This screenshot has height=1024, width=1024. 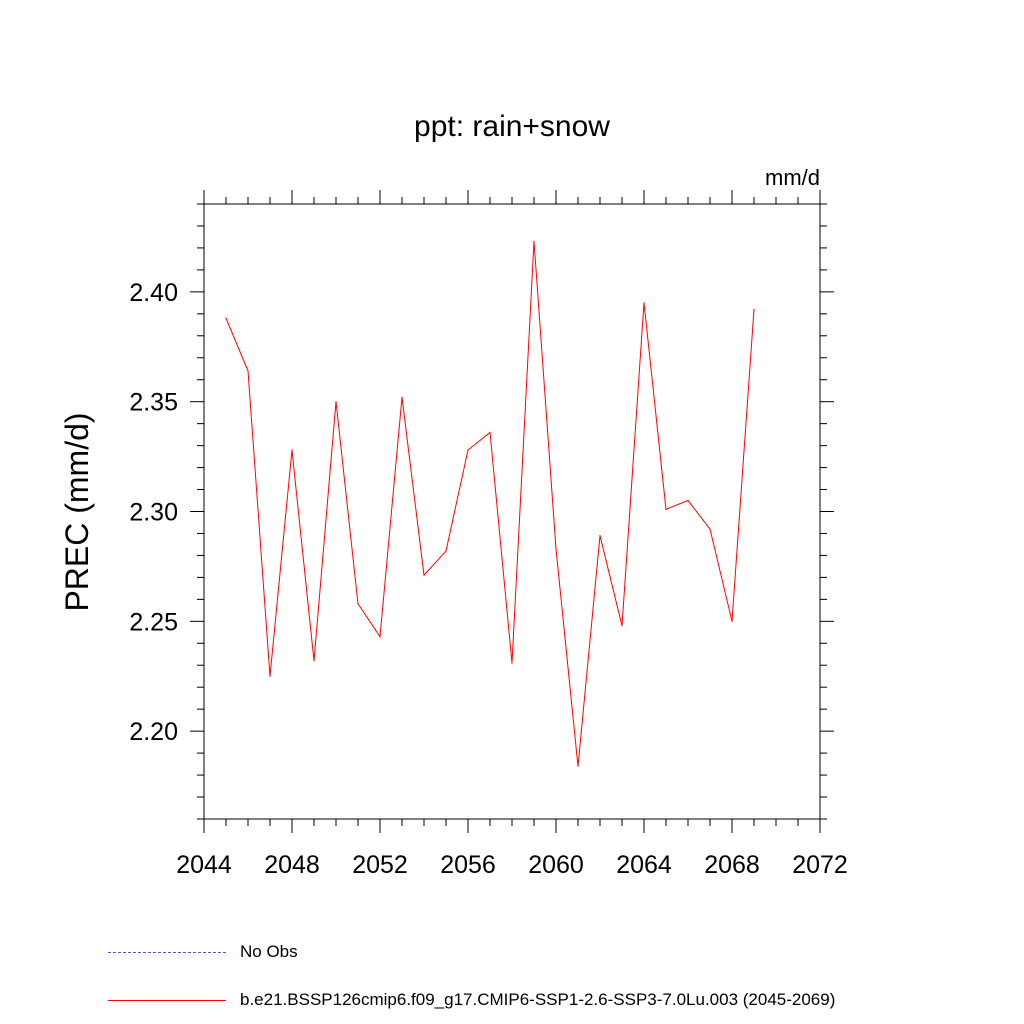 What do you see at coordinates (732, 865) in the screenshot?
I see `x-tick-label: 2068` at bounding box center [732, 865].